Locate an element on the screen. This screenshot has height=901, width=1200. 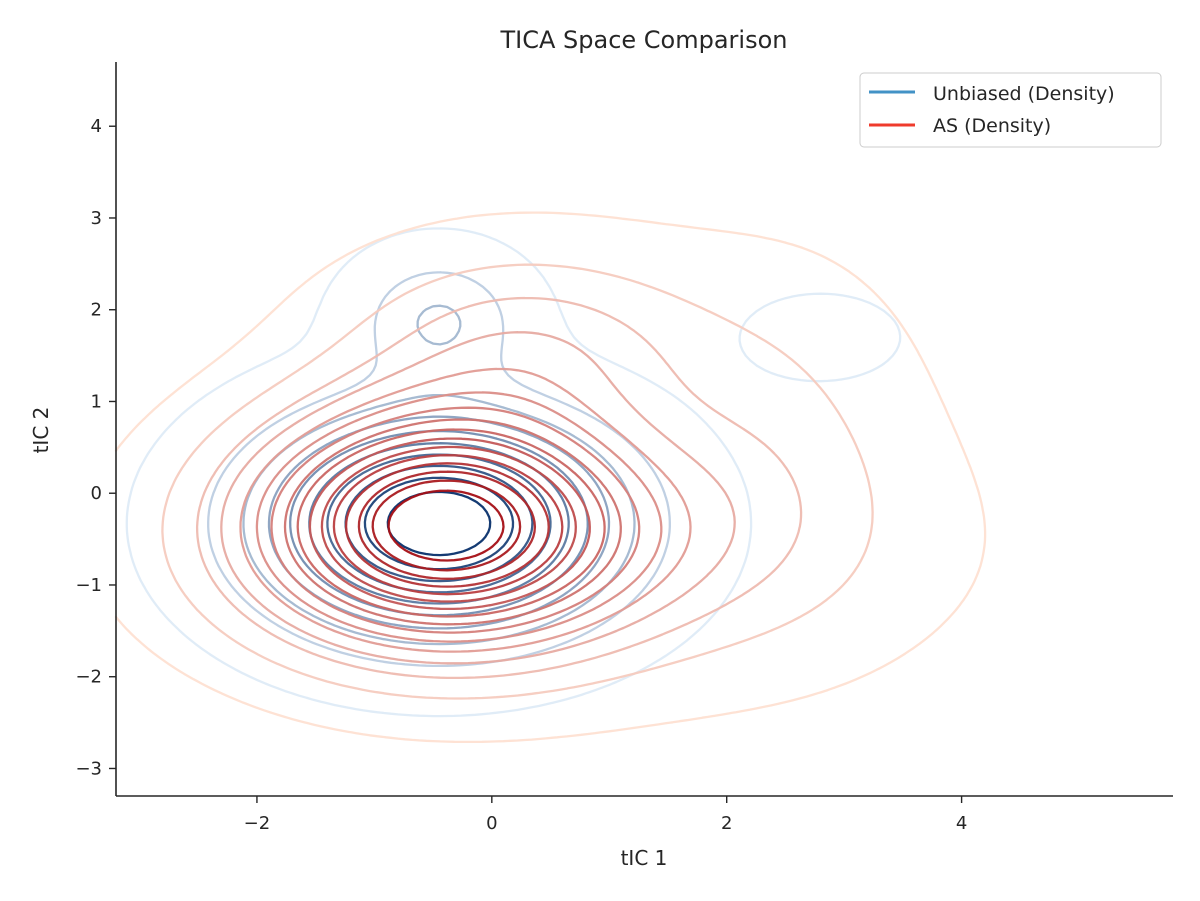
y-ticks: −3 −2 −1 0 1 2 3 4 is located at coordinates (95, 447).